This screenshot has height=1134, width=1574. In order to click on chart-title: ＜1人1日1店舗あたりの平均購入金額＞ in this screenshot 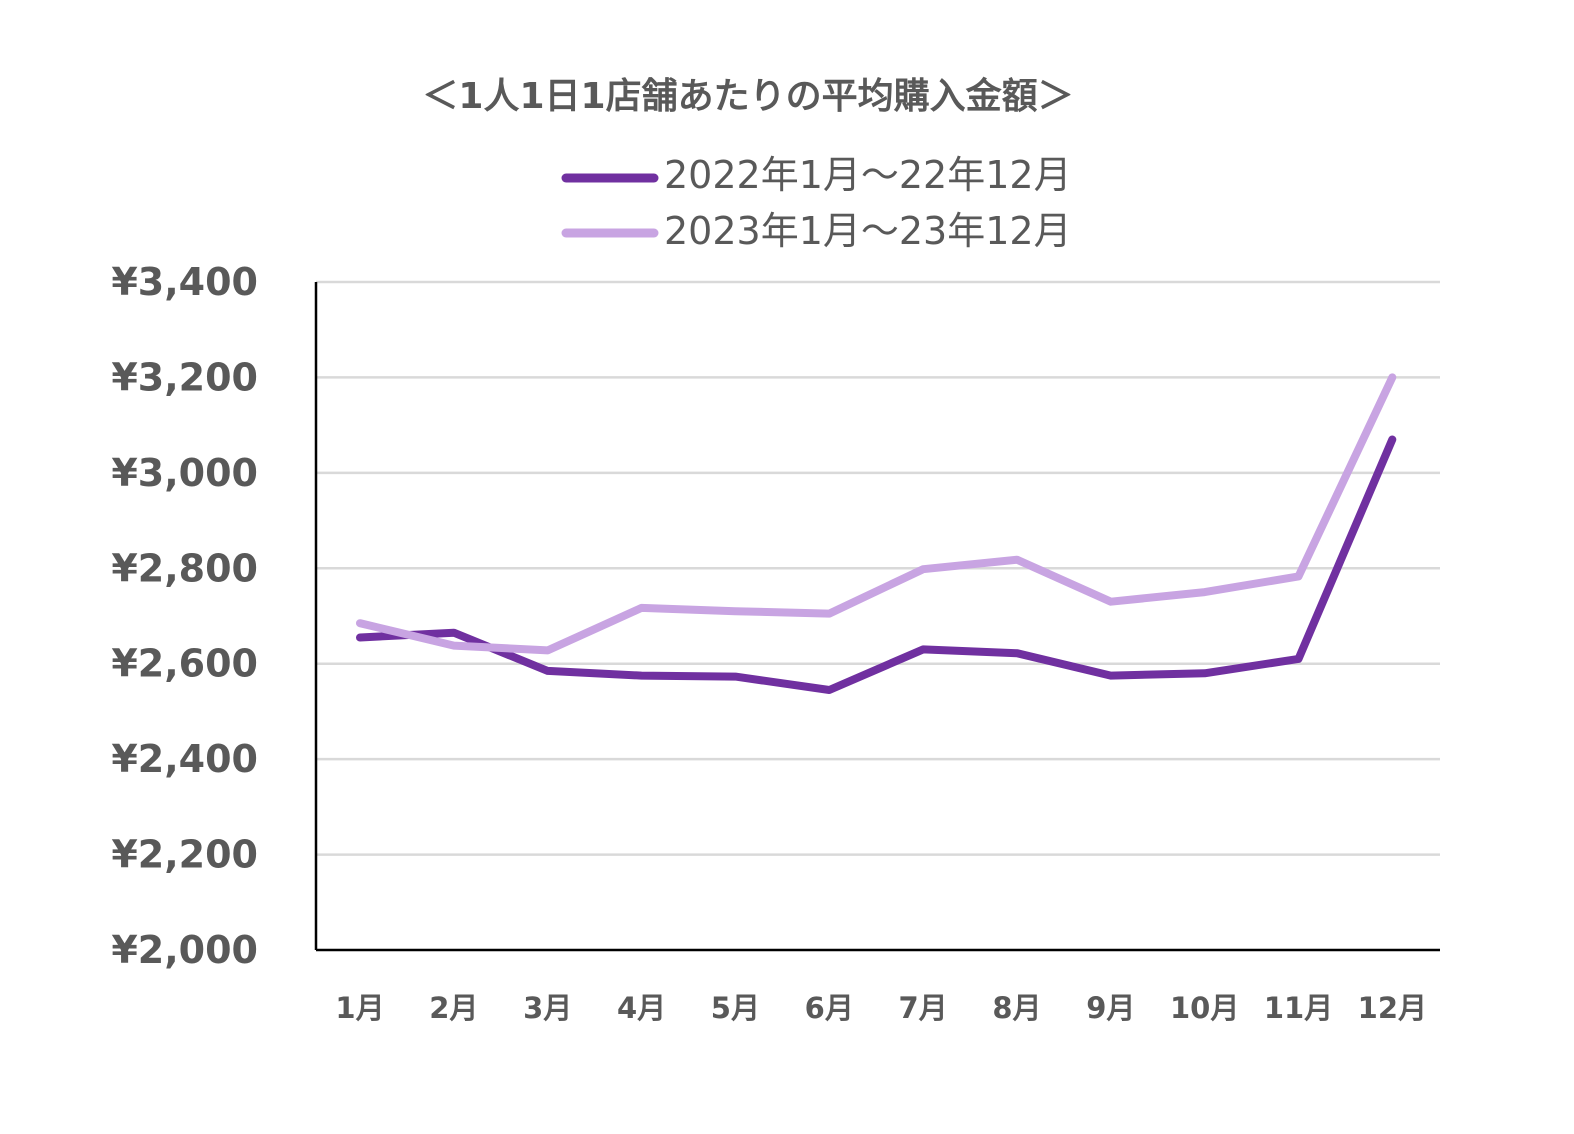, I will do `click(747, 96)`.